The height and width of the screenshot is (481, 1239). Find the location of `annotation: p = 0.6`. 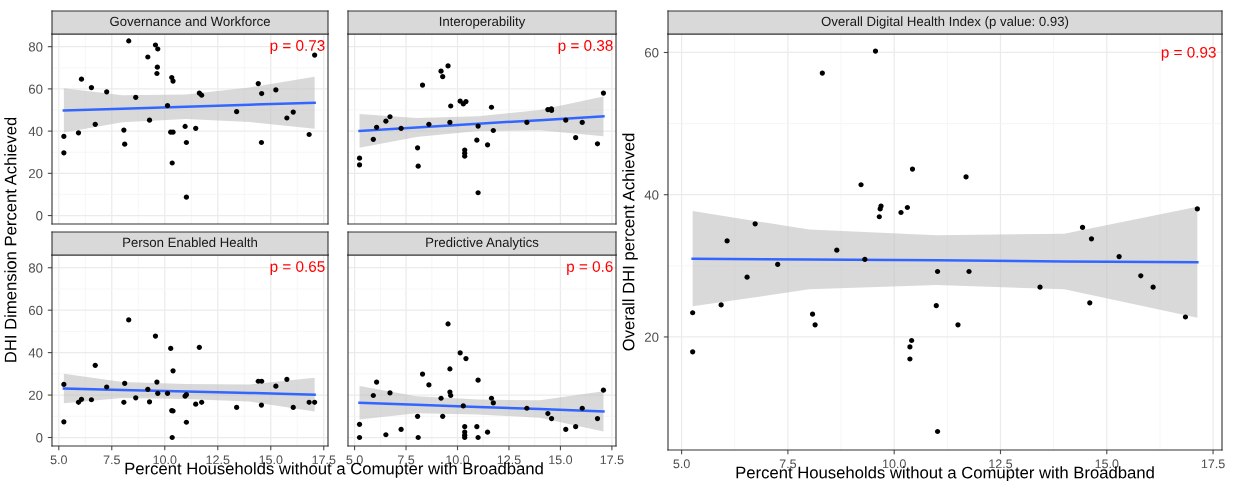

annotation: p = 0.6 is located at coordinates (590, 268).